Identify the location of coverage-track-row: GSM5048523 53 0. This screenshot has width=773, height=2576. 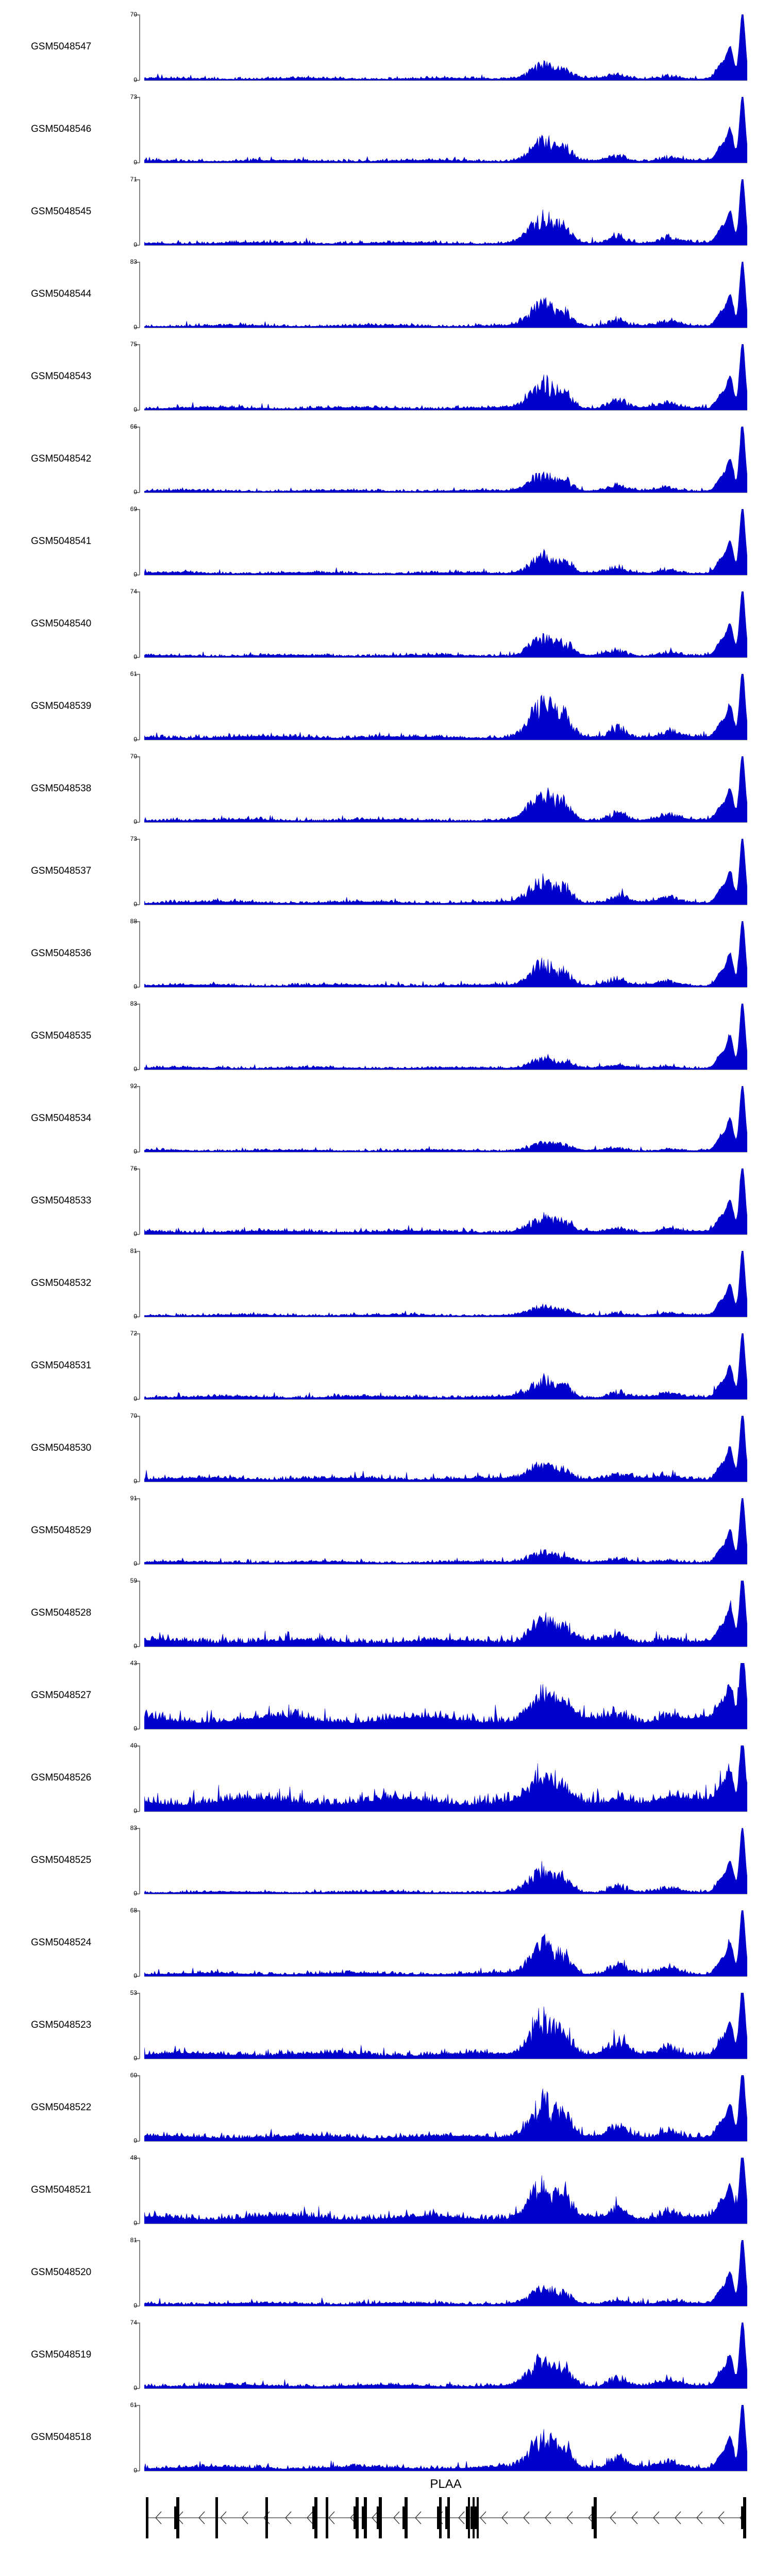
(386, 2032).